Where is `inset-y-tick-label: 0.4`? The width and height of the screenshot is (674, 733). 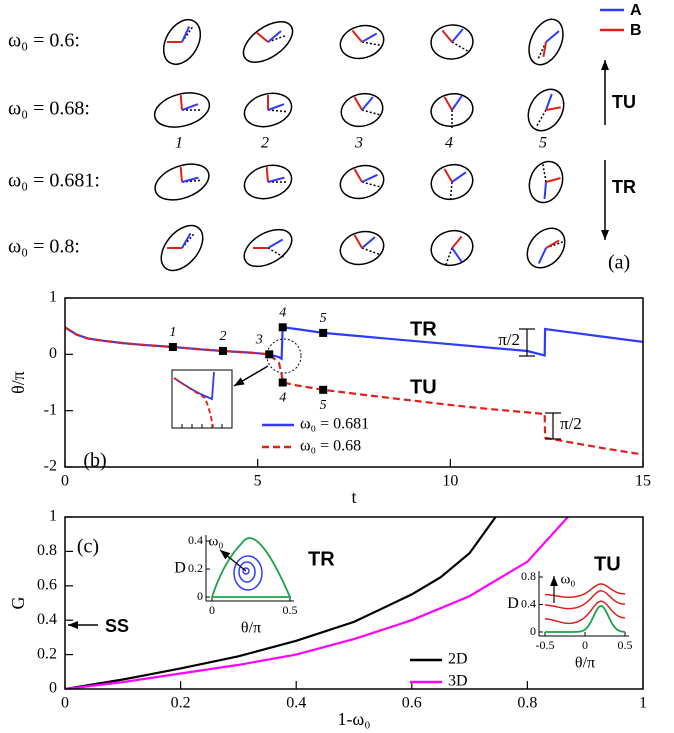 inset-y-tick-label: 0.4 is located at coordinates (528, 603).